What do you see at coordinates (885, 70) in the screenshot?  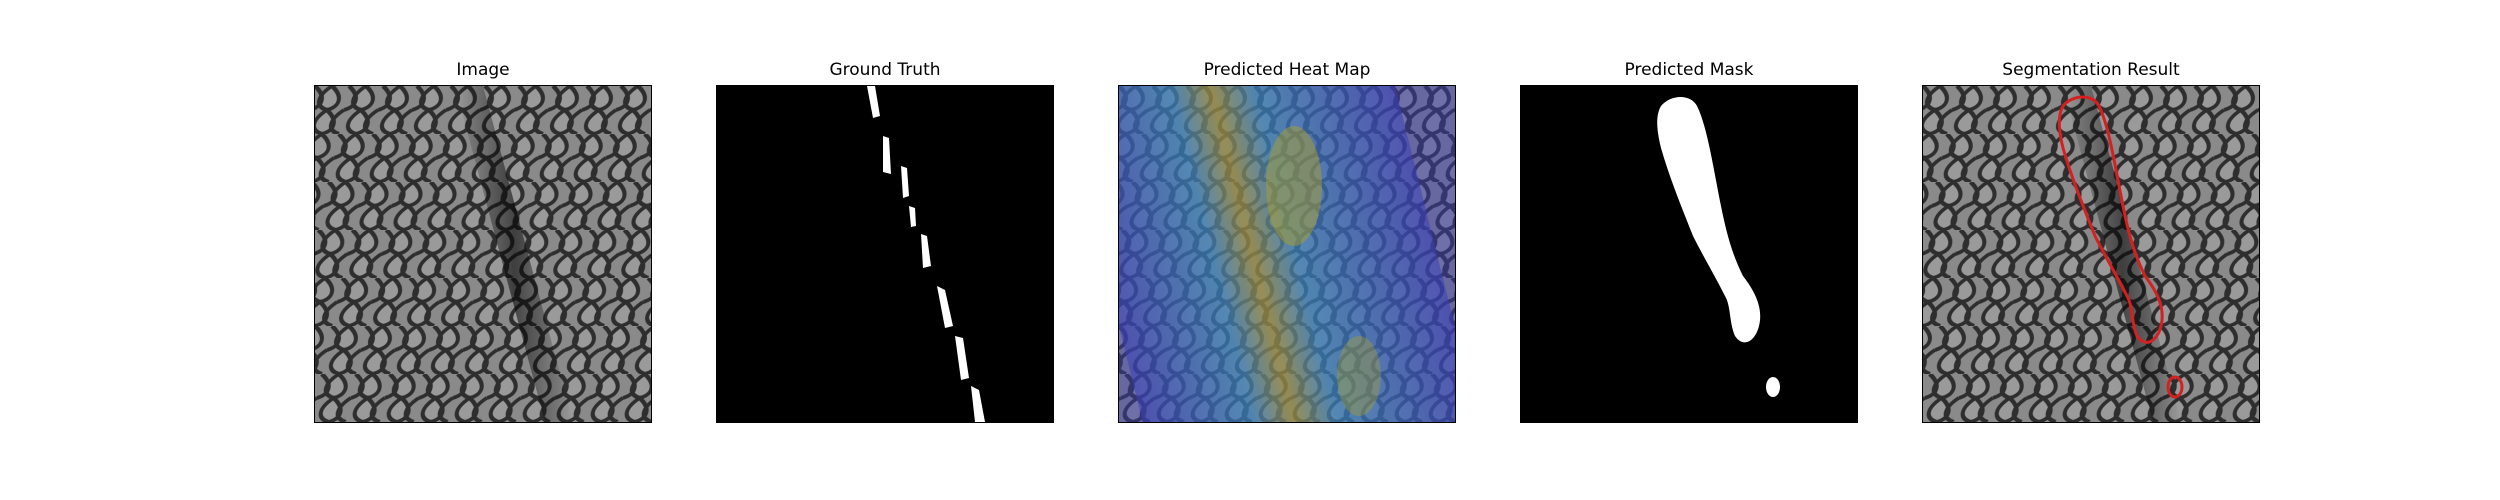 I see `panel-title-ground-truth: Ground Truth` at bounding box center [885, 70].